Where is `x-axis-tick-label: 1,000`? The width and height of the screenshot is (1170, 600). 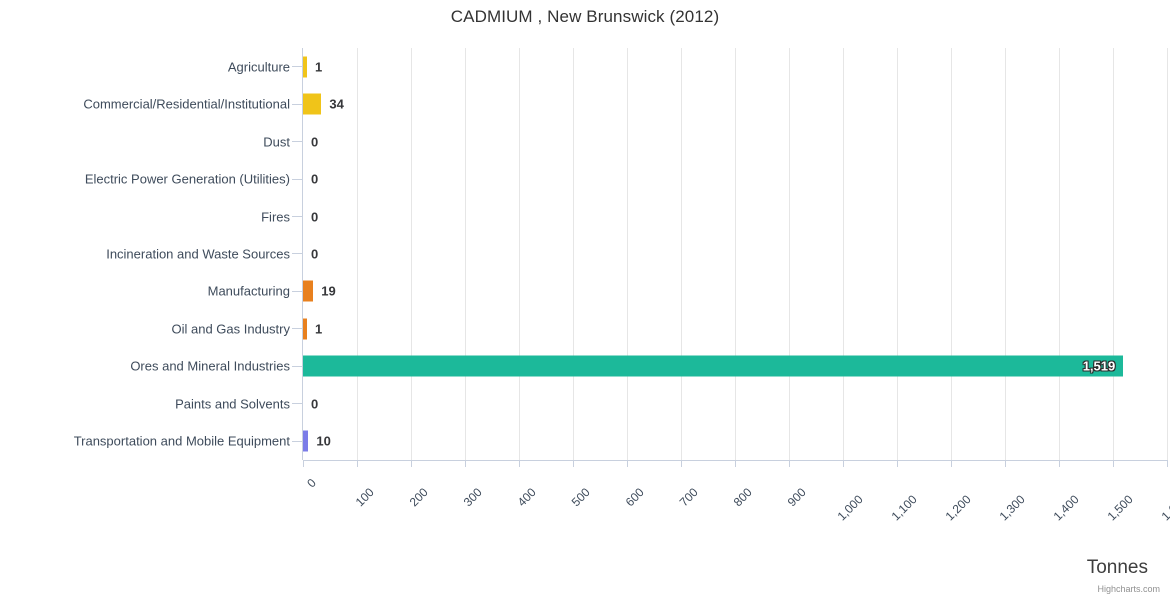 x-axis-tick-label: 1,000 is located at coordinates (850, 508).